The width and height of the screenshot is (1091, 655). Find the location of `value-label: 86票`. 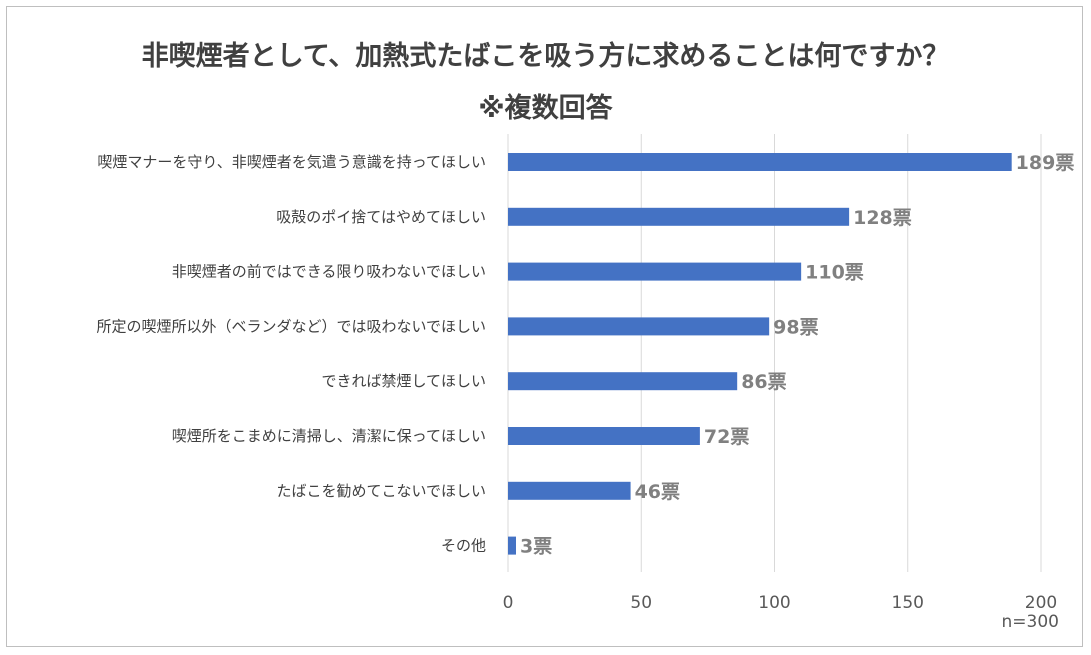

value-label: 86票 is located at coordinates (763, 382).